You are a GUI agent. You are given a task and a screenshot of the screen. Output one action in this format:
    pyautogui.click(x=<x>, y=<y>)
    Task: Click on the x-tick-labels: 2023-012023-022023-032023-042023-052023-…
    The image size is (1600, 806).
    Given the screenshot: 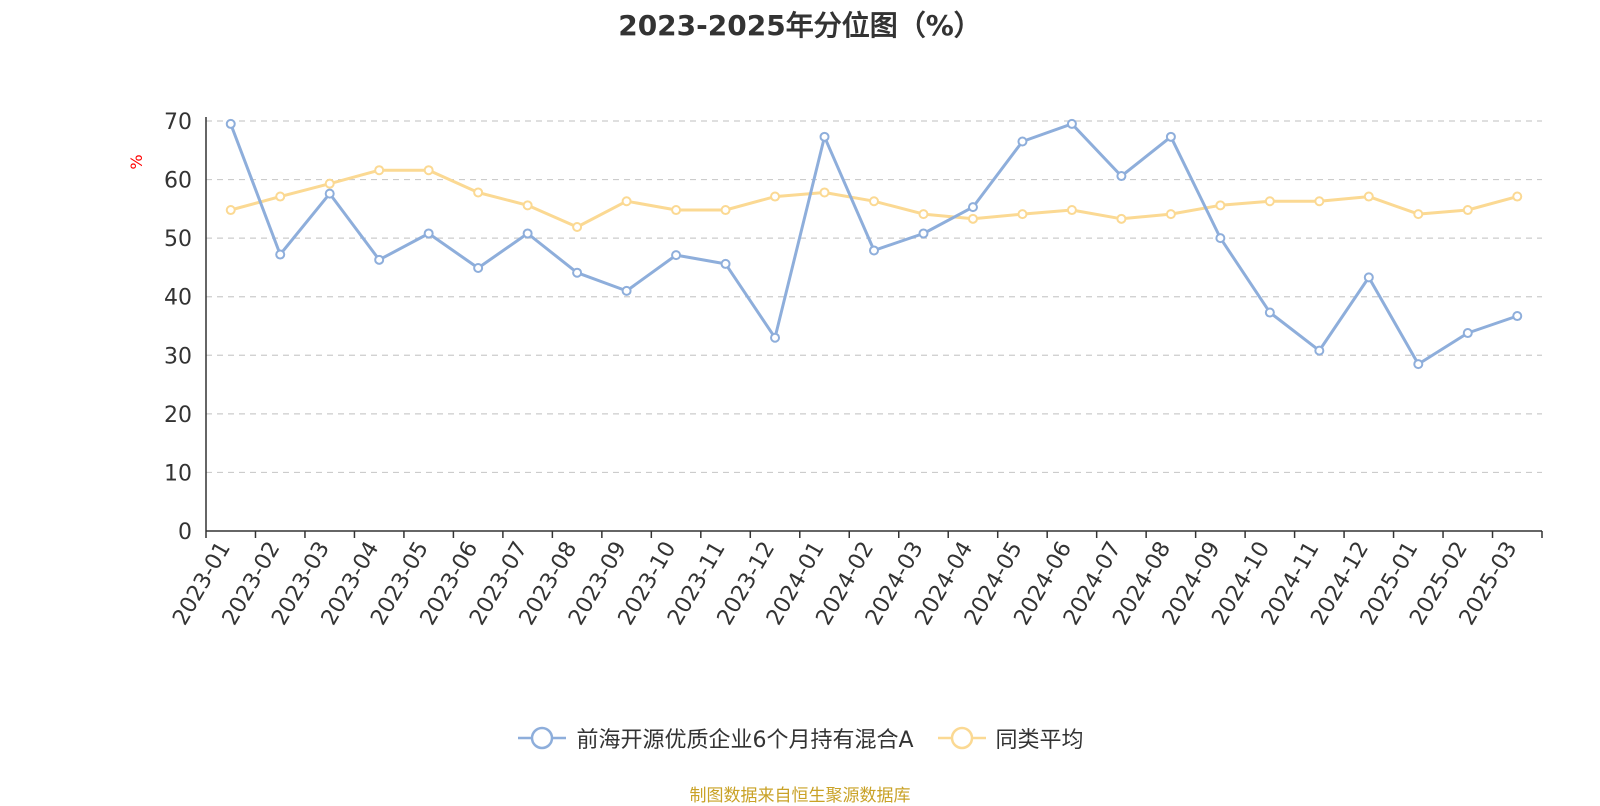 What is the action you would take?
    pyautogui.click(x=845, y=583)
    